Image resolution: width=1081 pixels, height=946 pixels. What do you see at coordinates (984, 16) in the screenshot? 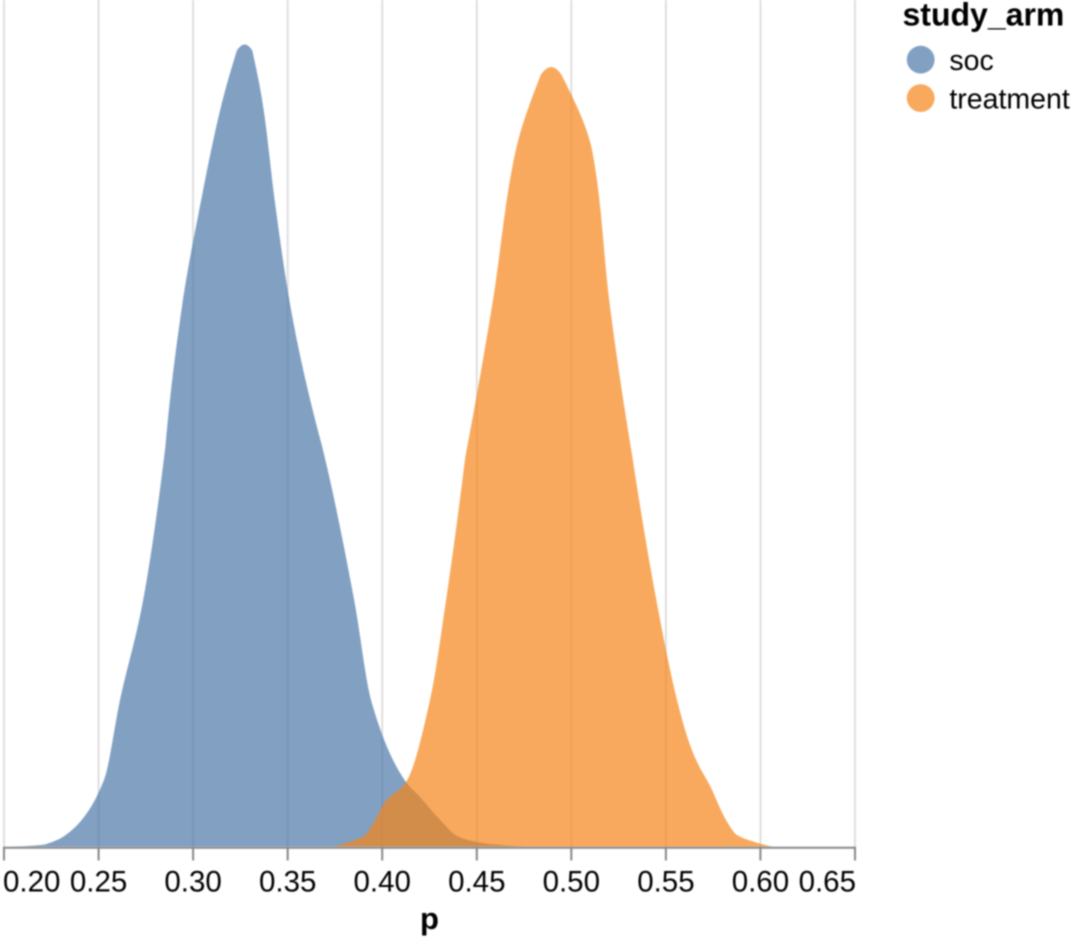
I see `svg-text: study_arm` at bounding box center [984, 16].